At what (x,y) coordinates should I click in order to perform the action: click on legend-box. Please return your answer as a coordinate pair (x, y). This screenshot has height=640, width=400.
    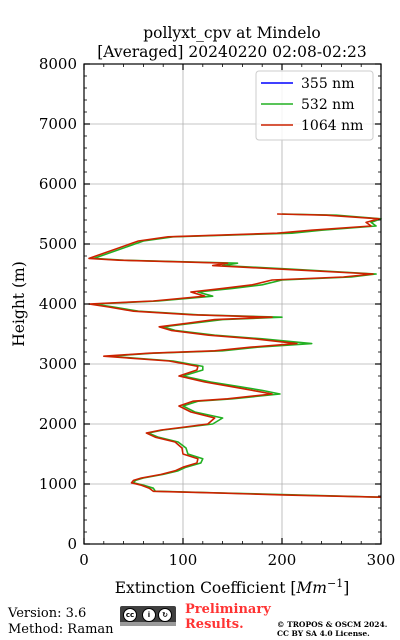
    Looking at the image, I should click on (314, 105).